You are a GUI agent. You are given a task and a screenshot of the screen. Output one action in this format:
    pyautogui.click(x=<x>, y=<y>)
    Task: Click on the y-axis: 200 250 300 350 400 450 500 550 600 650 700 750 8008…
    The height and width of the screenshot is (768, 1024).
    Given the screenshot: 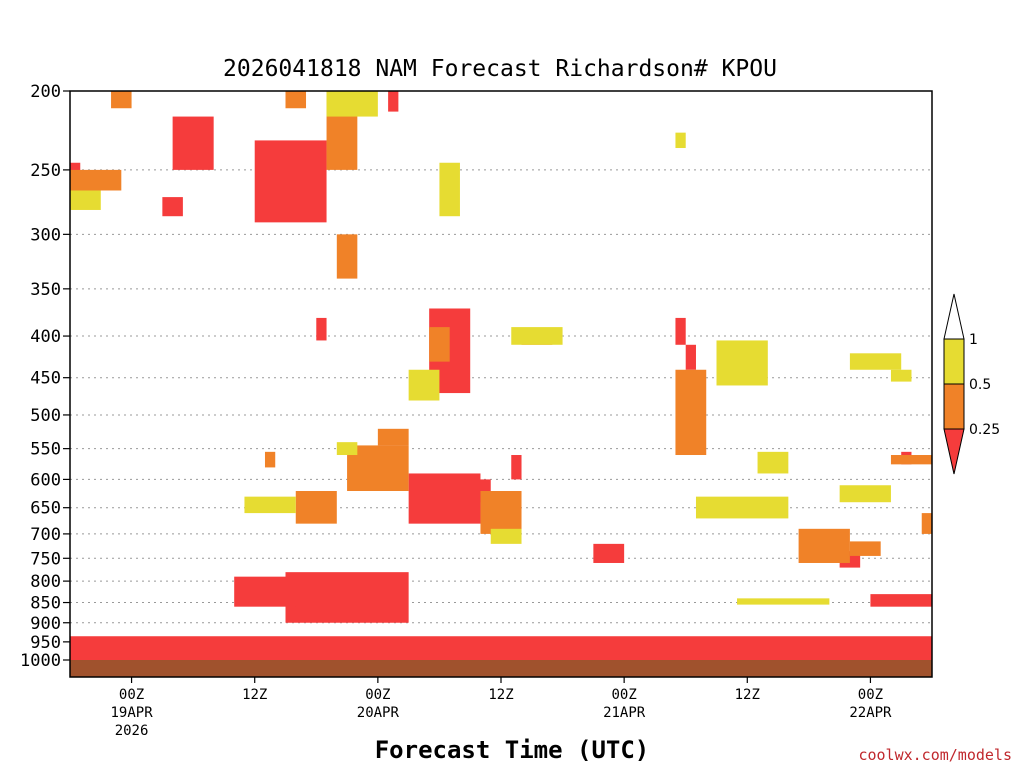 What is the action you would take?
    pyautogui.click(x=45, y=376)
    